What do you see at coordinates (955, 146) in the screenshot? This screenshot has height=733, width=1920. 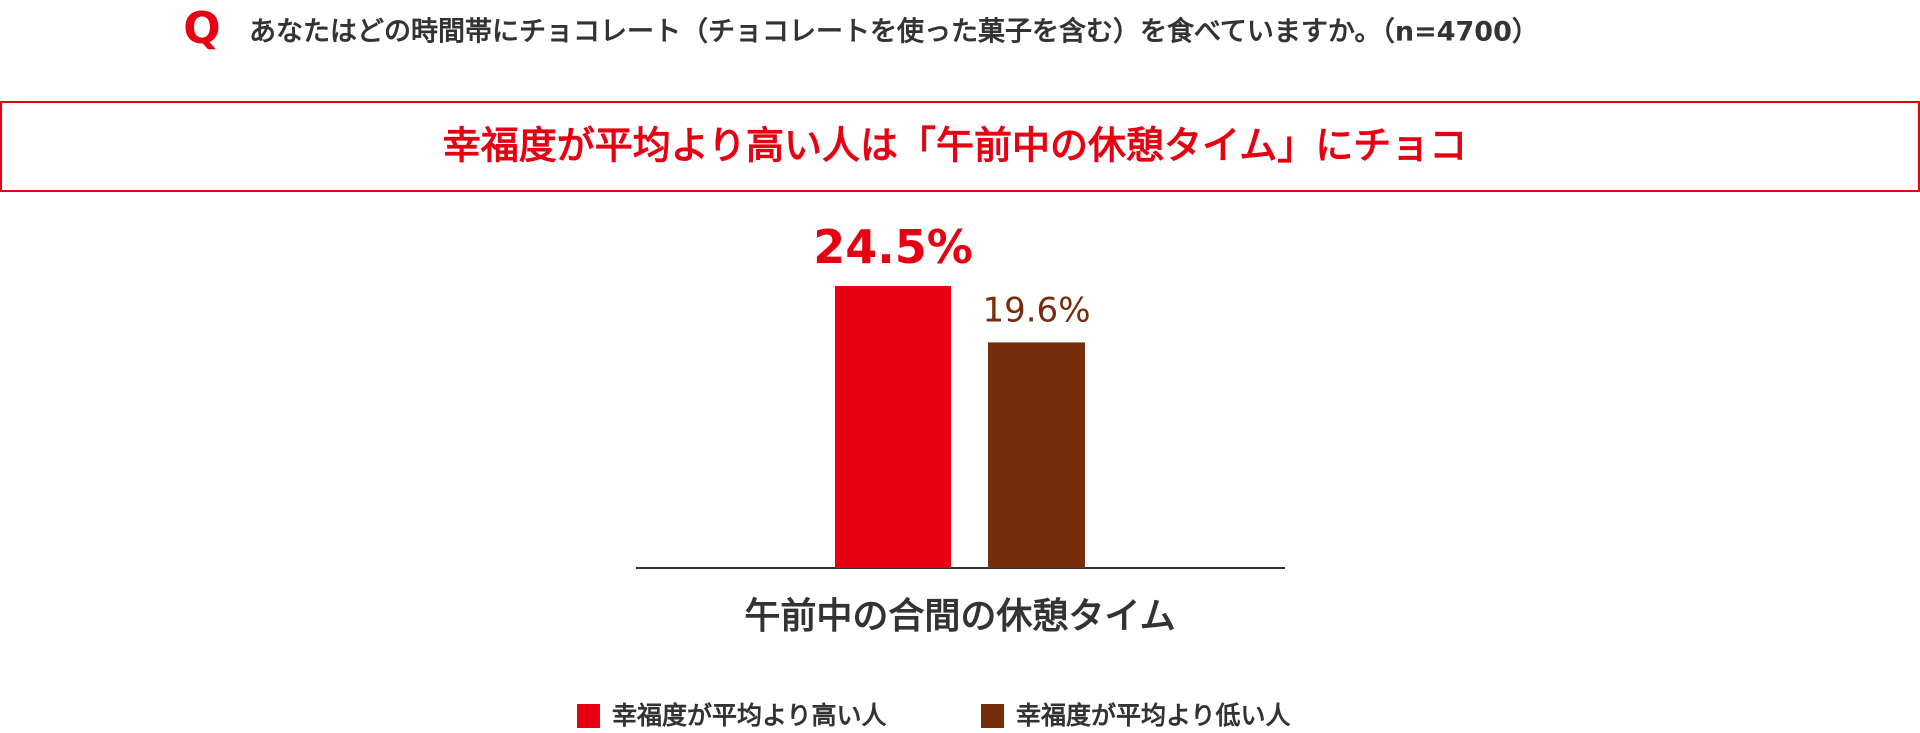 I see `headline: 幸福度が平均より高い人は「午前中の休憩タイム」にチョコ` at bounding box center [955, 146].